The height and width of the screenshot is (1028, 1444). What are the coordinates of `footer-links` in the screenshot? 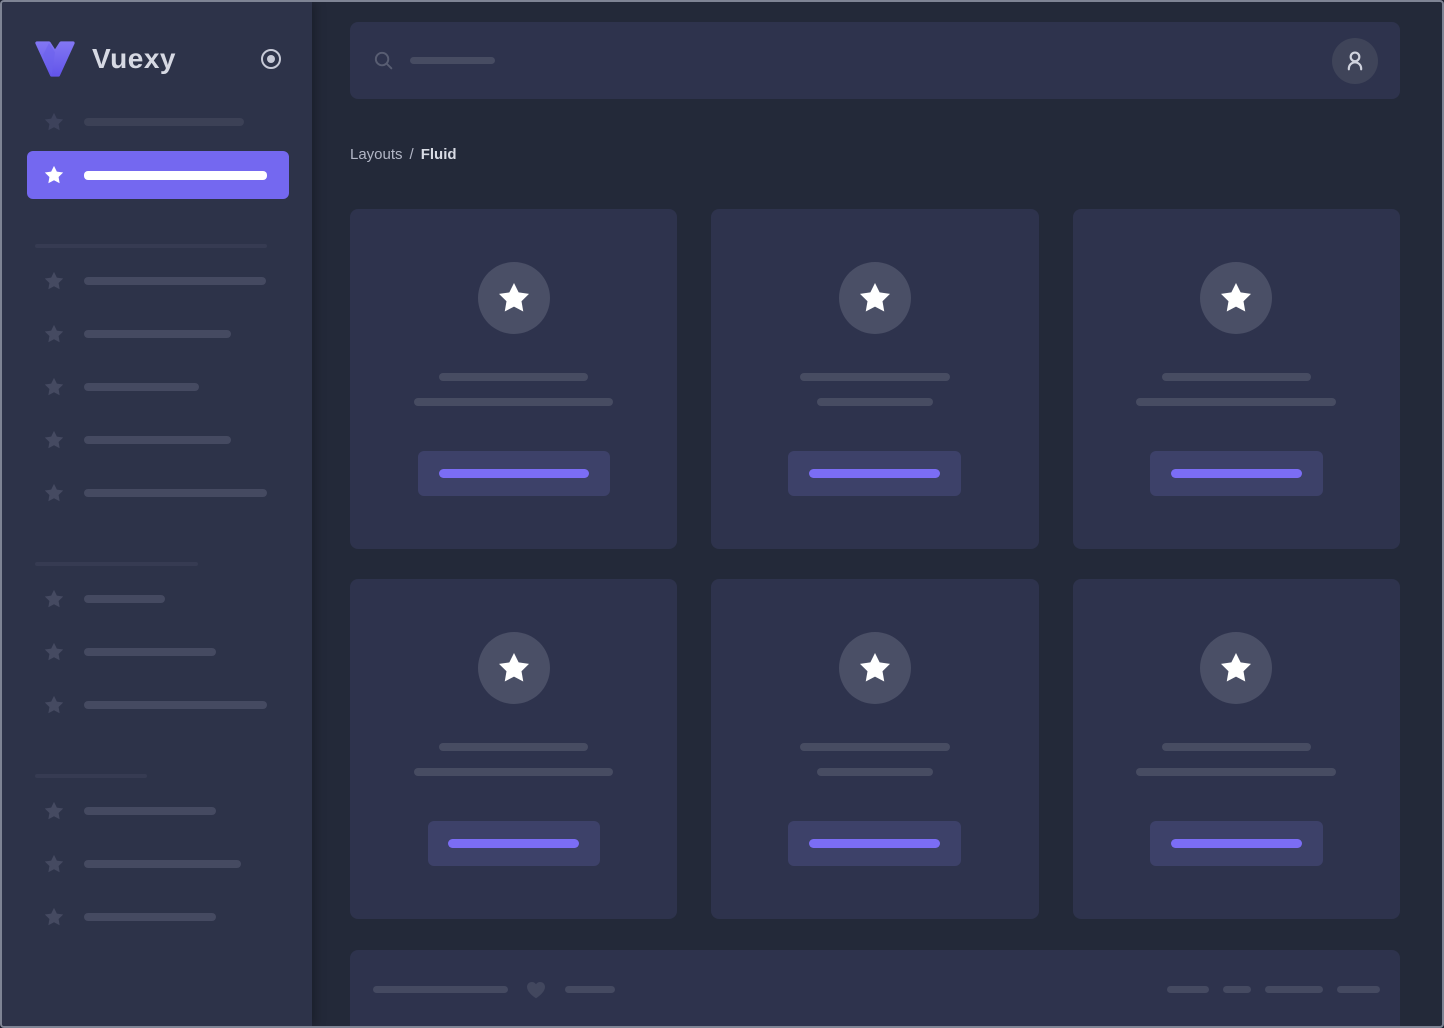 It's located at (1273, 989).